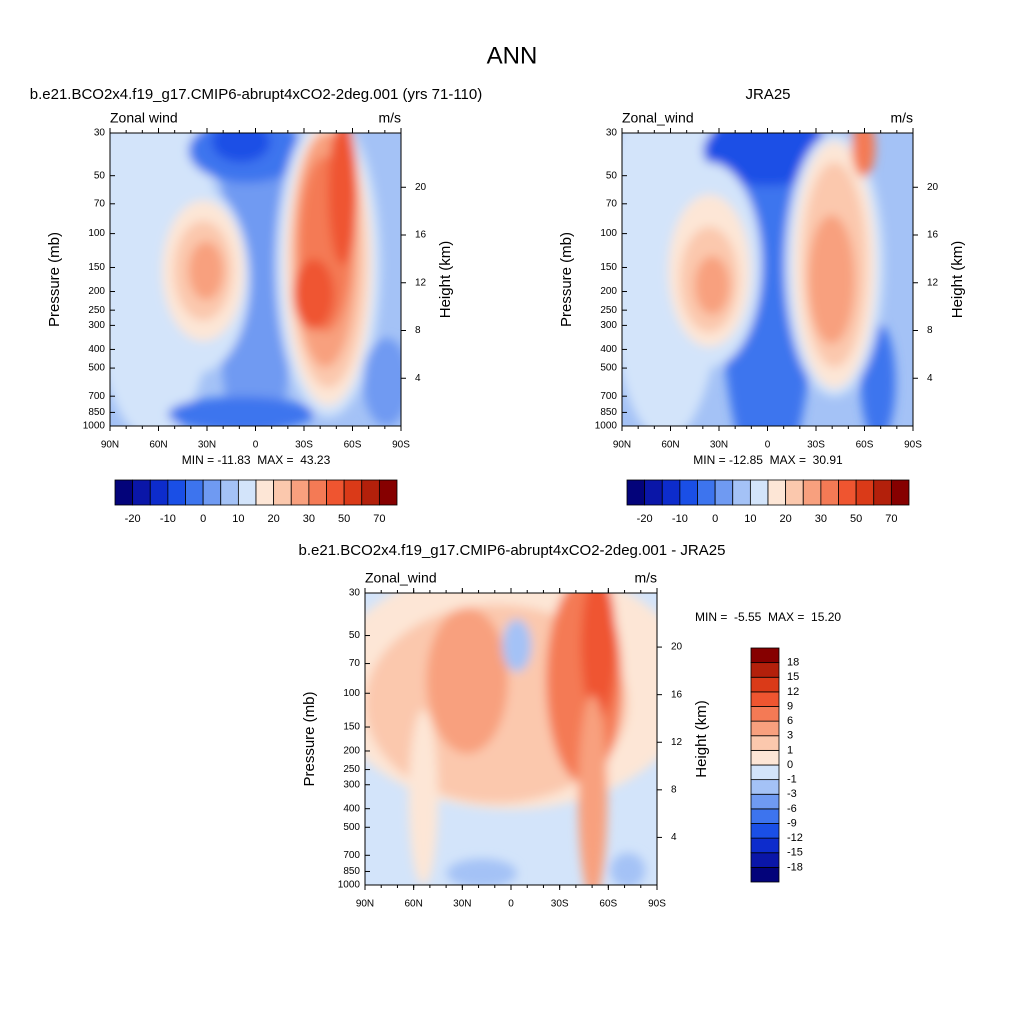 The image size is (1024, 1024). I want to click on colorbar-label: 18, so click(793, 663).